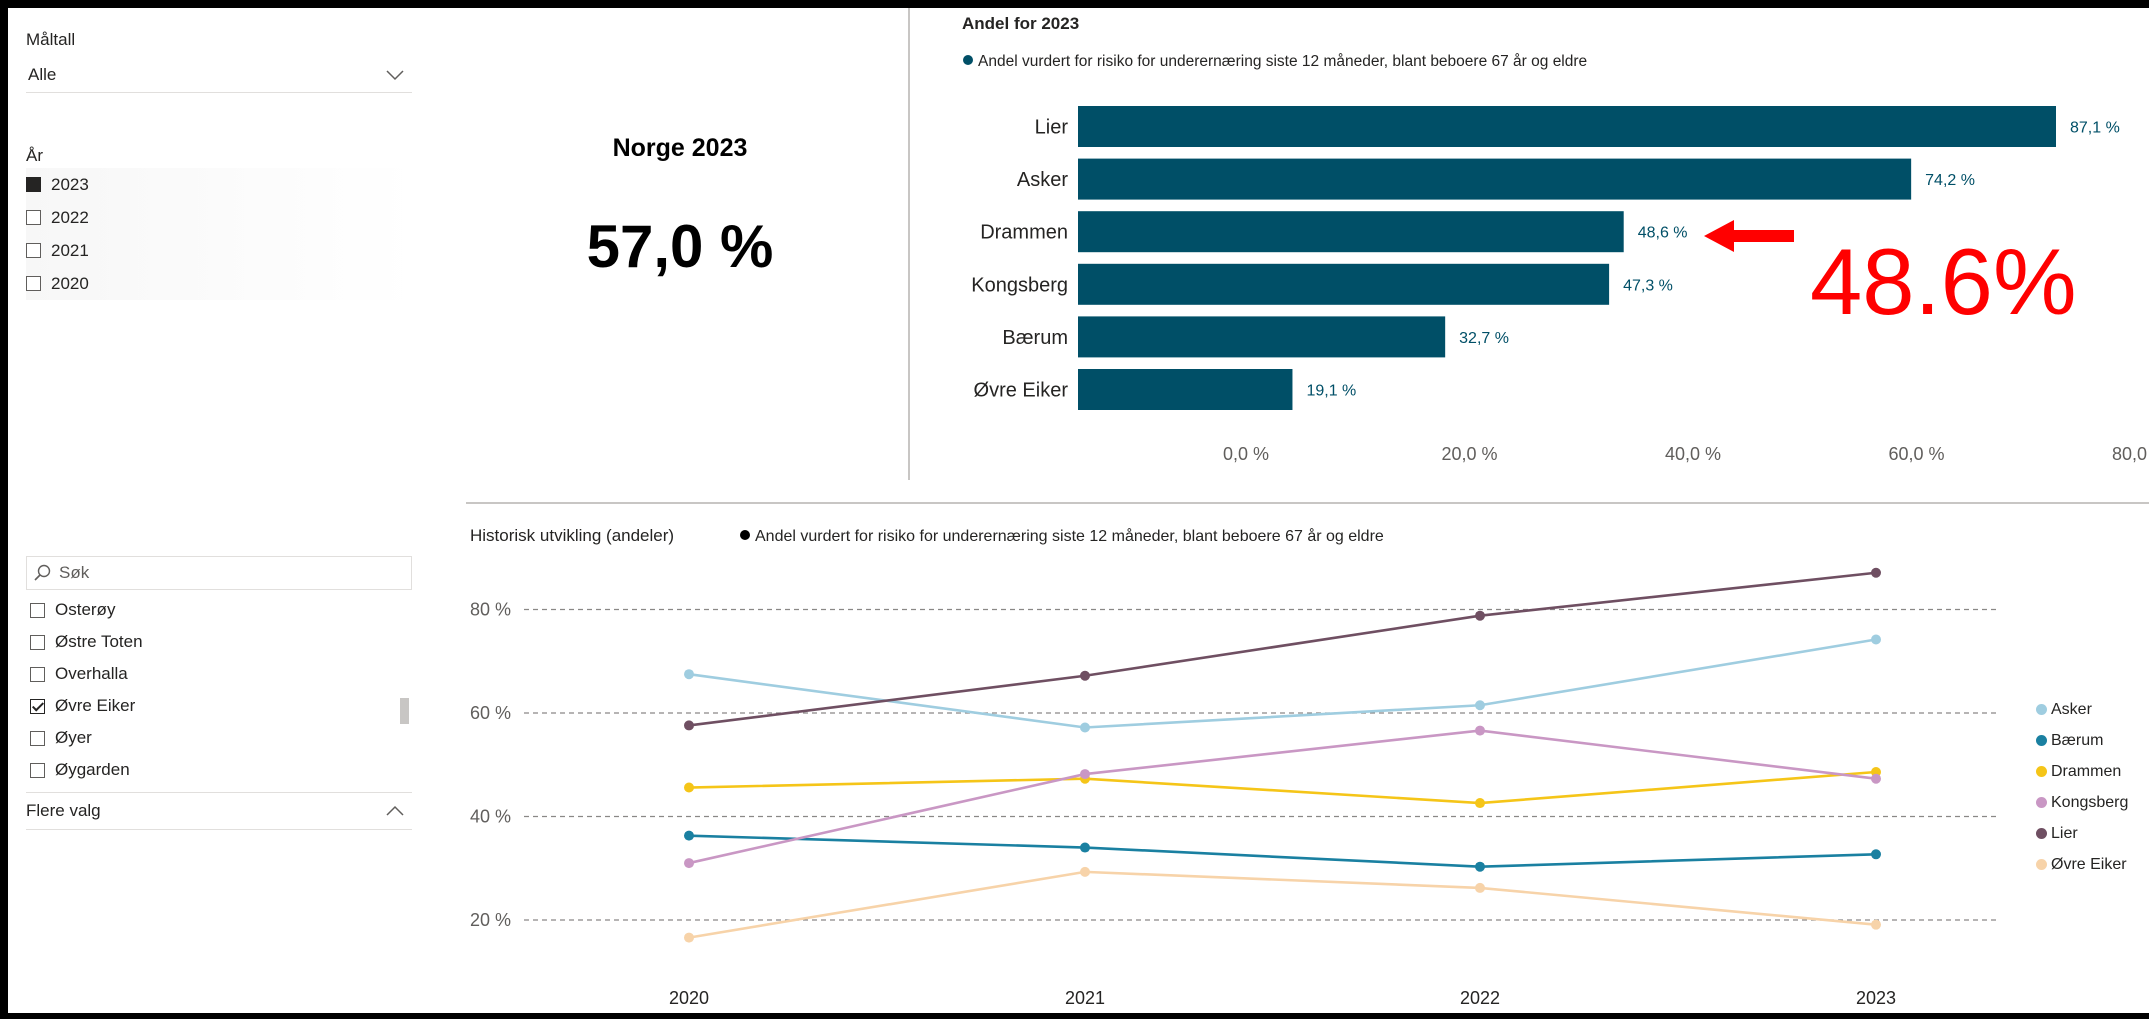  What do you see at coordinates (51, 39) in the screenshot?
I see `measure-slicer-title: Måltall` at bounding box center [51, 39].